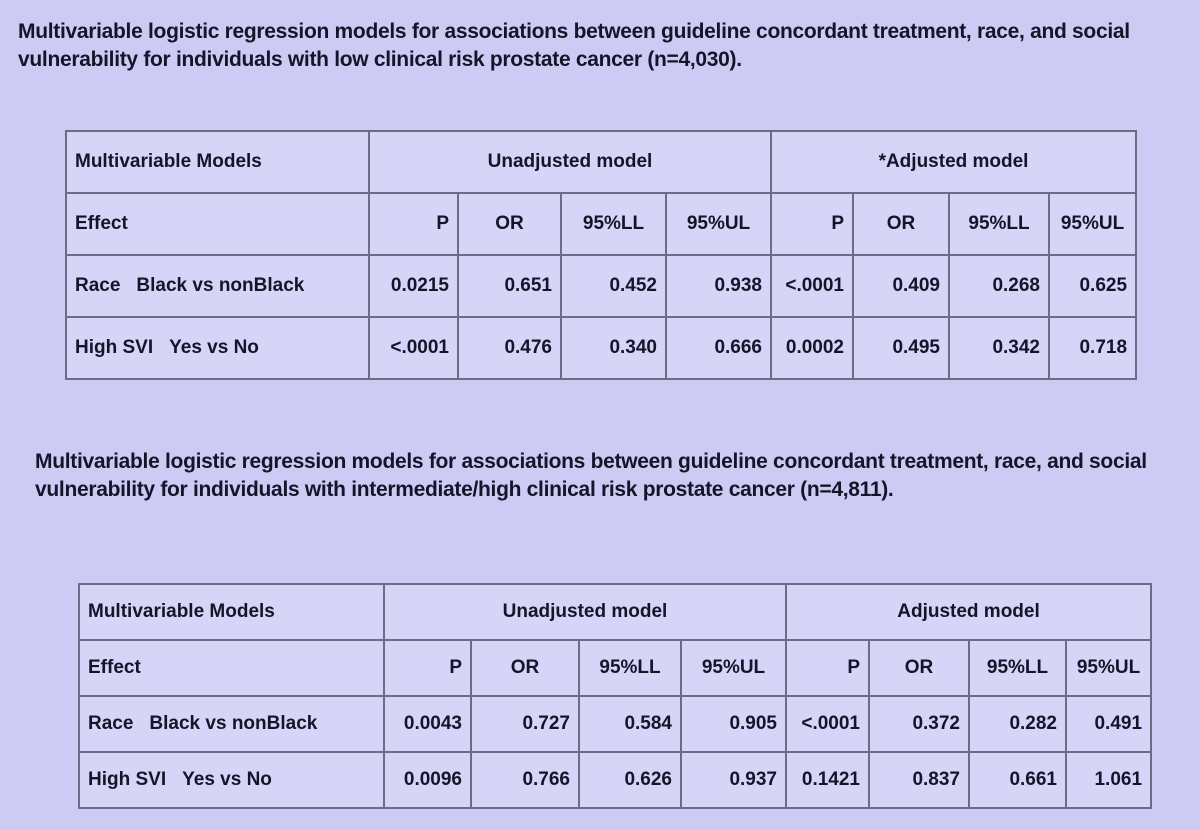 The image size is (1200, 830). Describe the element at coordinates (812, 348) in the screenshot. I see `value-cell: 0.0002` at that location.